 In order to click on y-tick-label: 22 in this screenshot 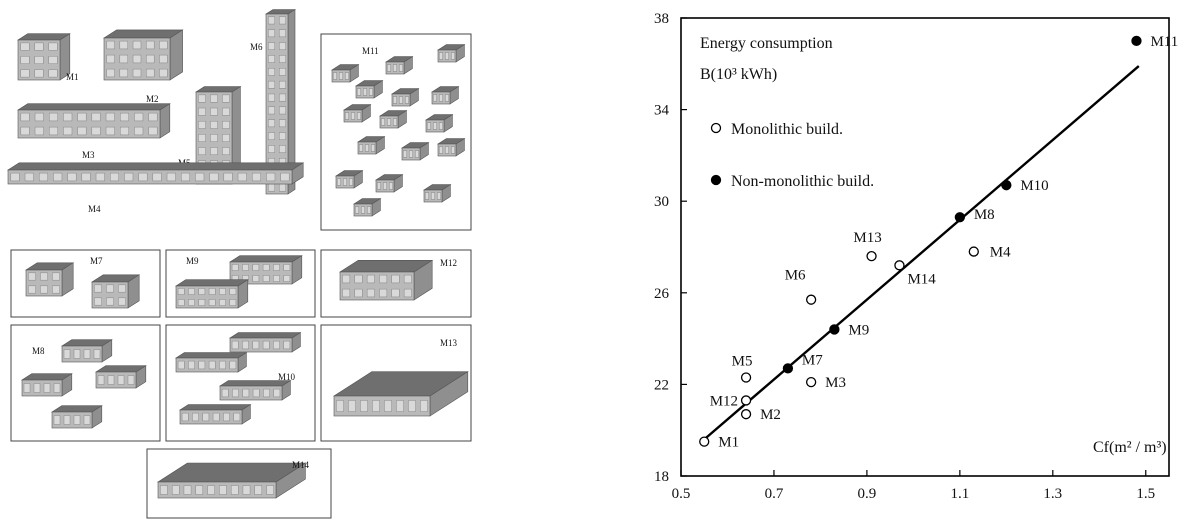, I will do `click(661, 385)`.